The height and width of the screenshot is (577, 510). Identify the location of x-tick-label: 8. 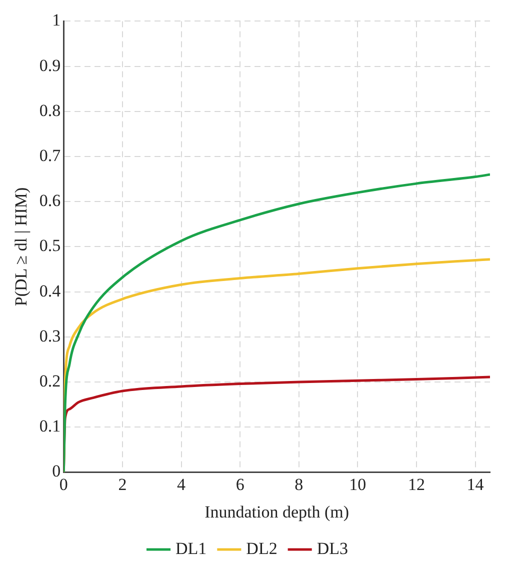
(299, 484).